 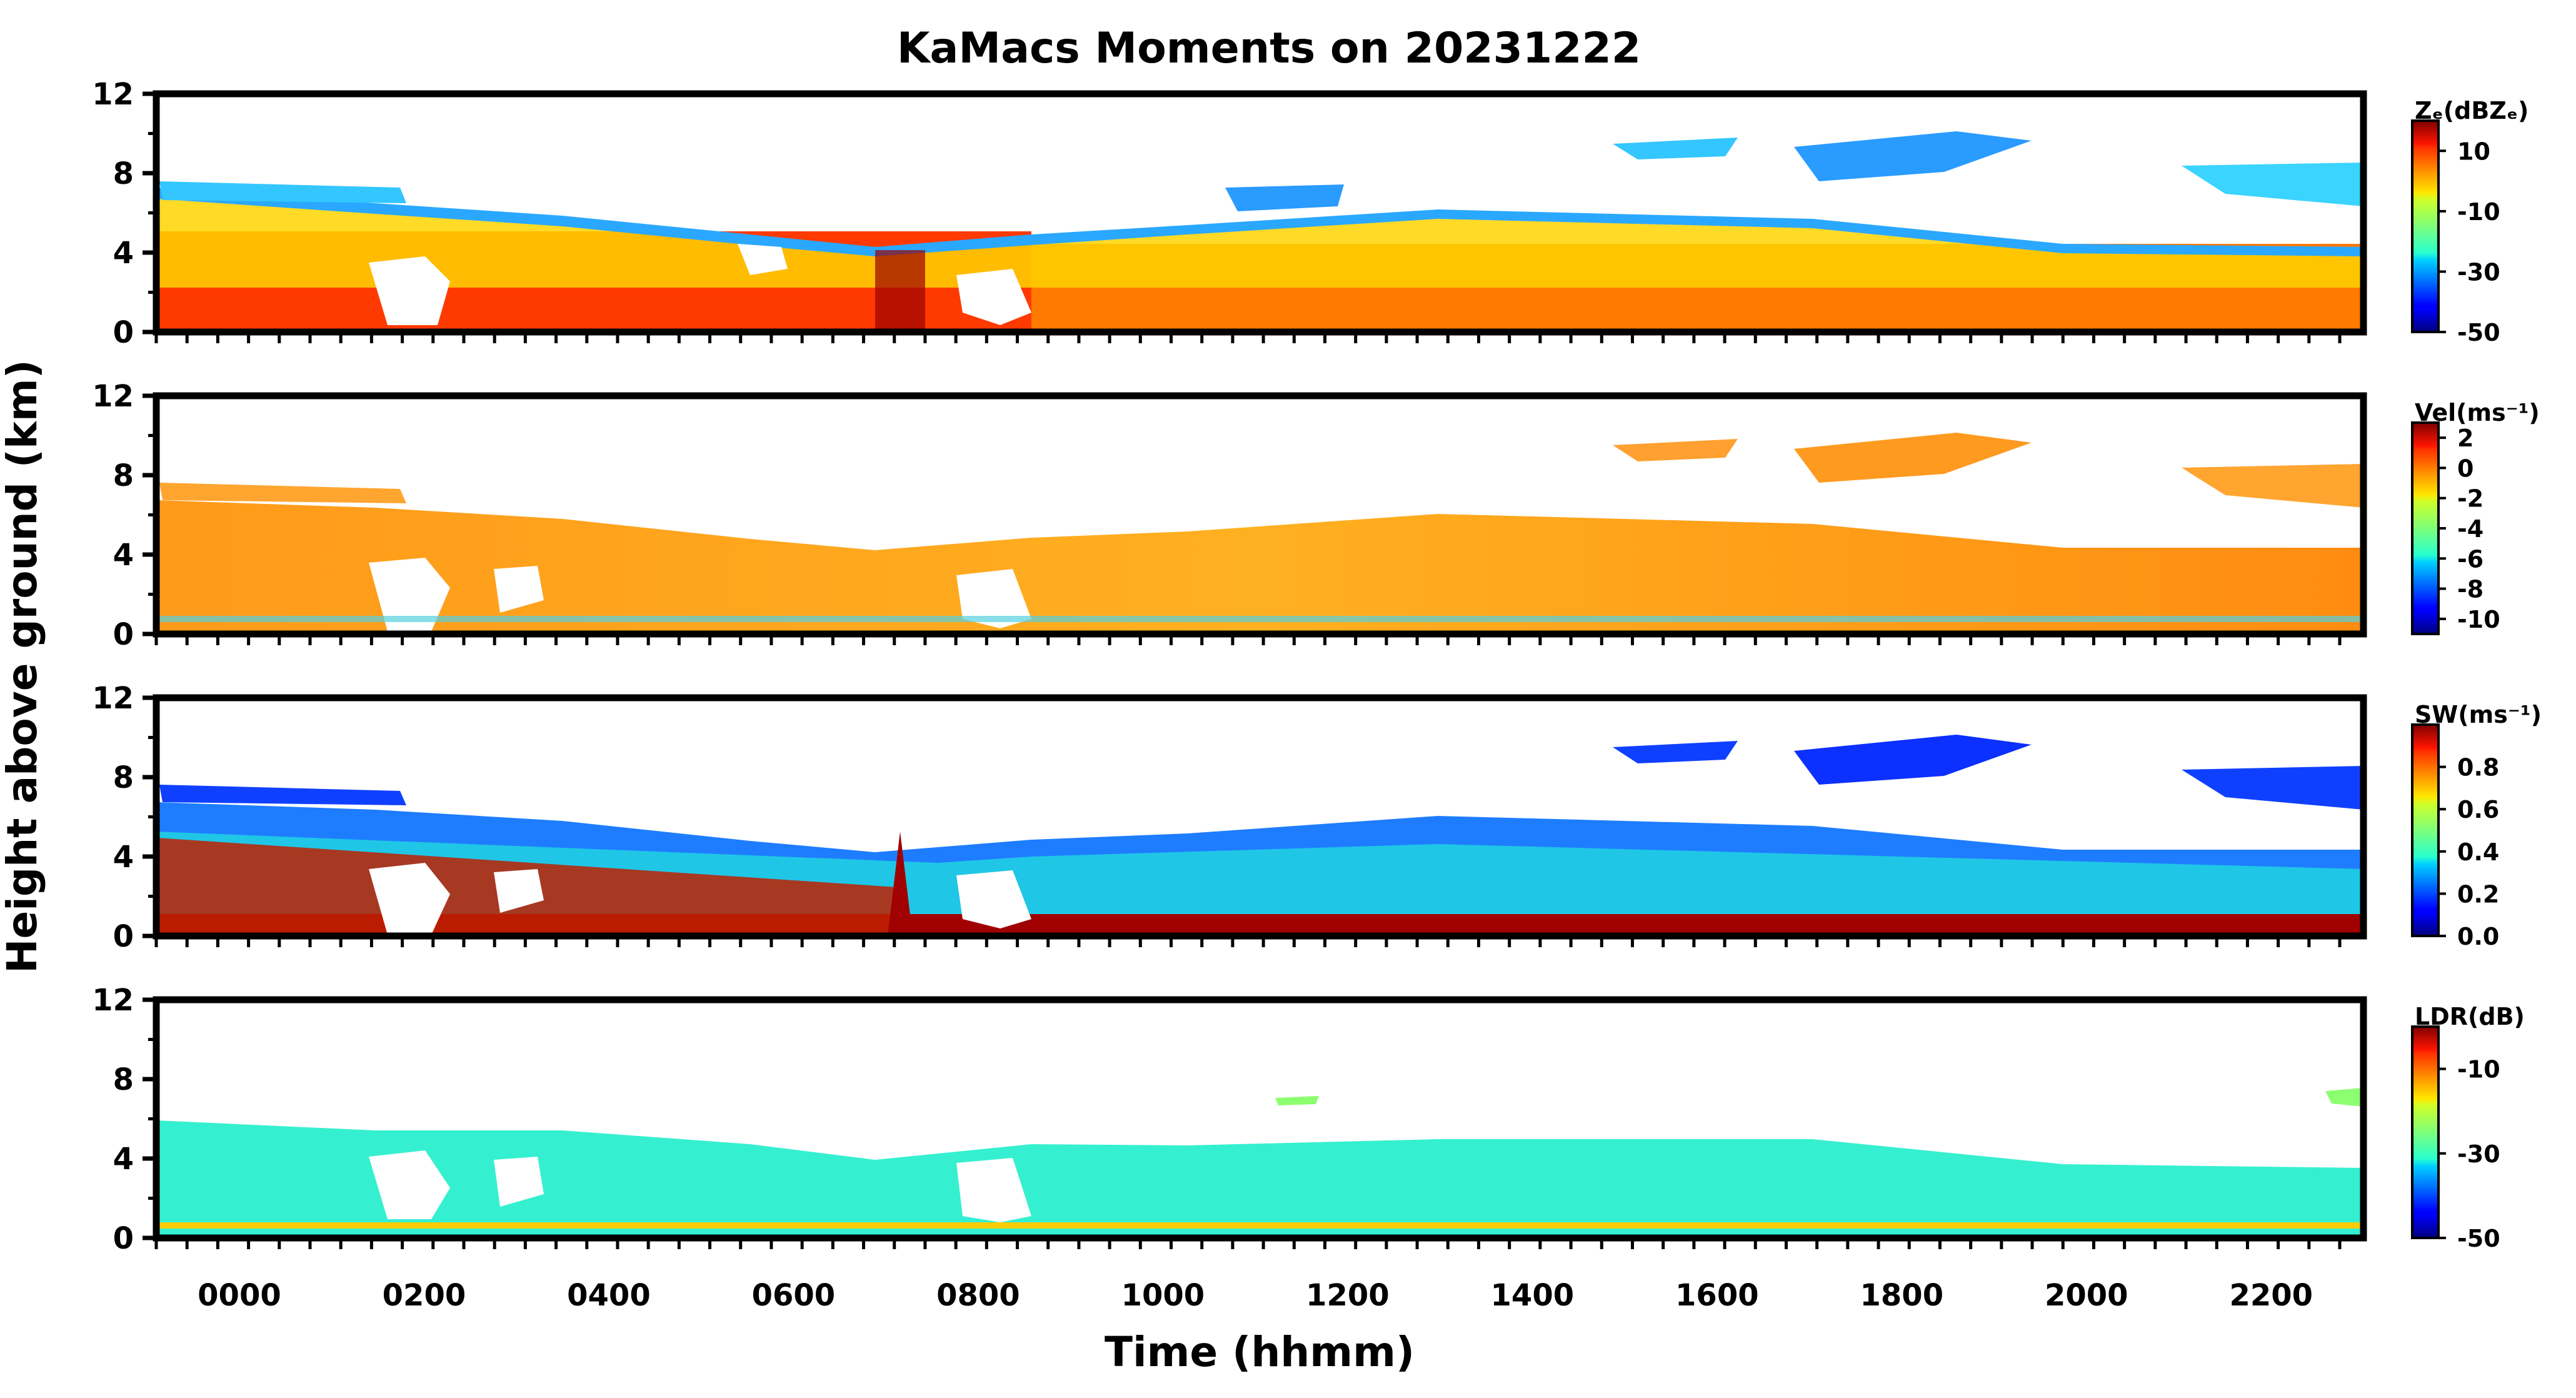 What do you see at coordinates (2470, 559) in the screenshot?
I see `colorbar-tick-label: -6` at bounding box center [2470, 559].